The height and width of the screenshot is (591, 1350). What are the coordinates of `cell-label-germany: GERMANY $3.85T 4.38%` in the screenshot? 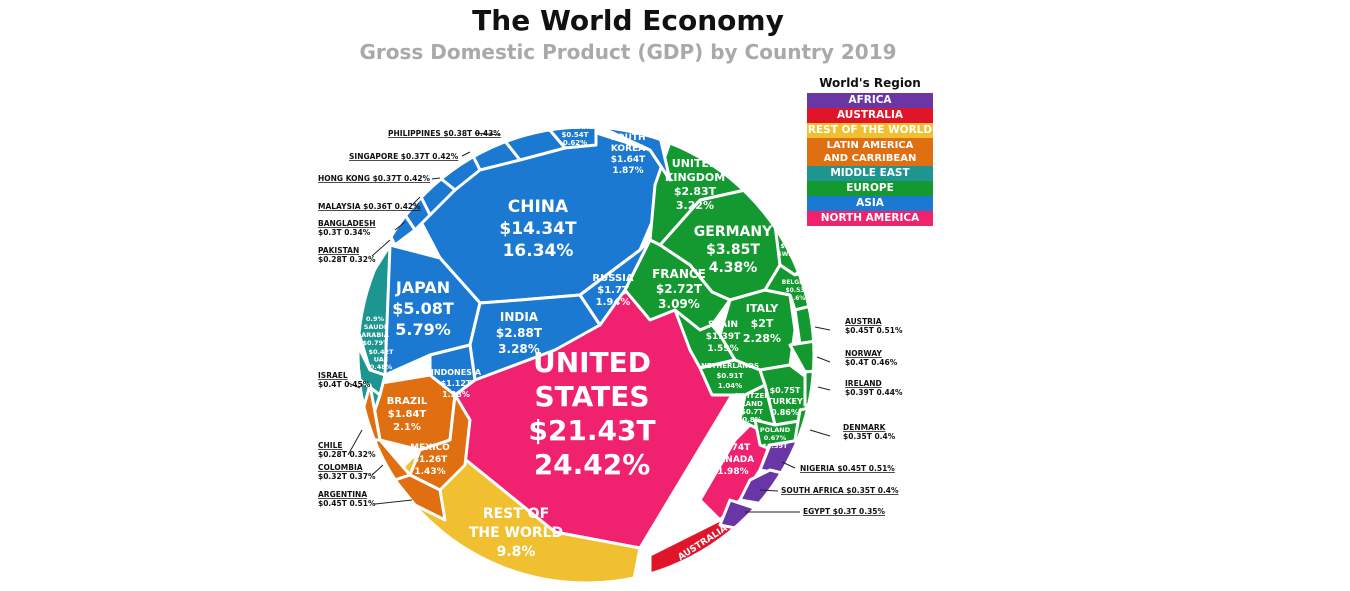 It's located at (733, 250).